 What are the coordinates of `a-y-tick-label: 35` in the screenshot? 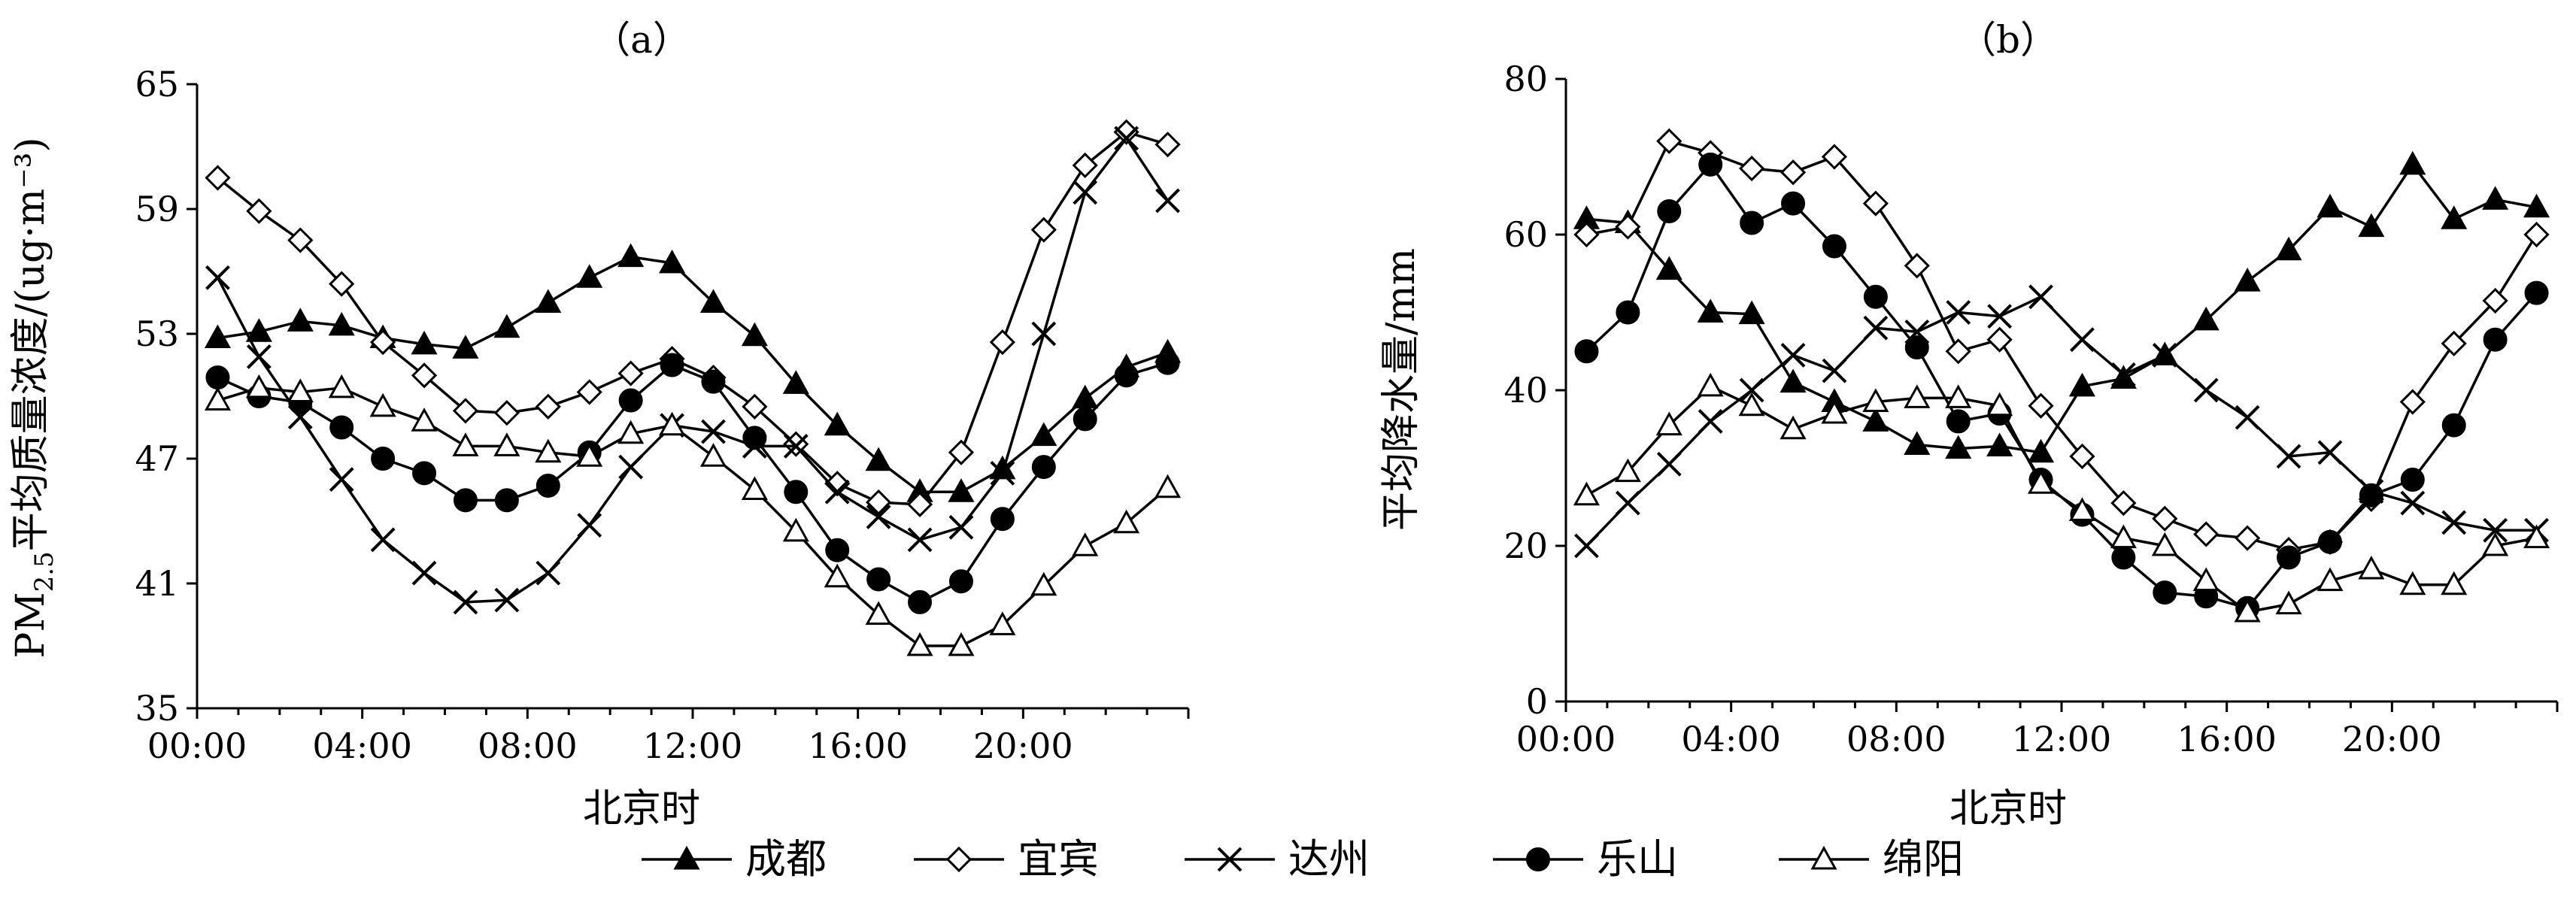 It's located at (157, 708).